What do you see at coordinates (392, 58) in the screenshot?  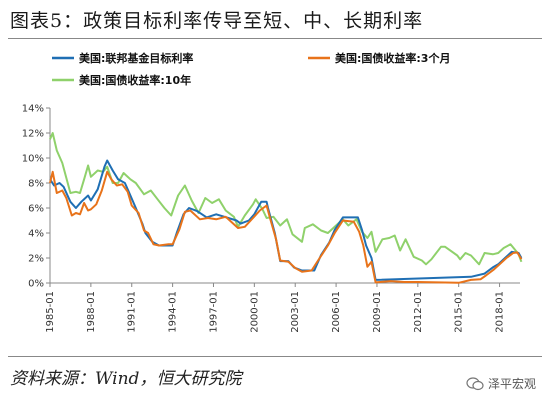 I see `legend-label: 美国:国债收益率:3个月` at bounding box center [392, 58].